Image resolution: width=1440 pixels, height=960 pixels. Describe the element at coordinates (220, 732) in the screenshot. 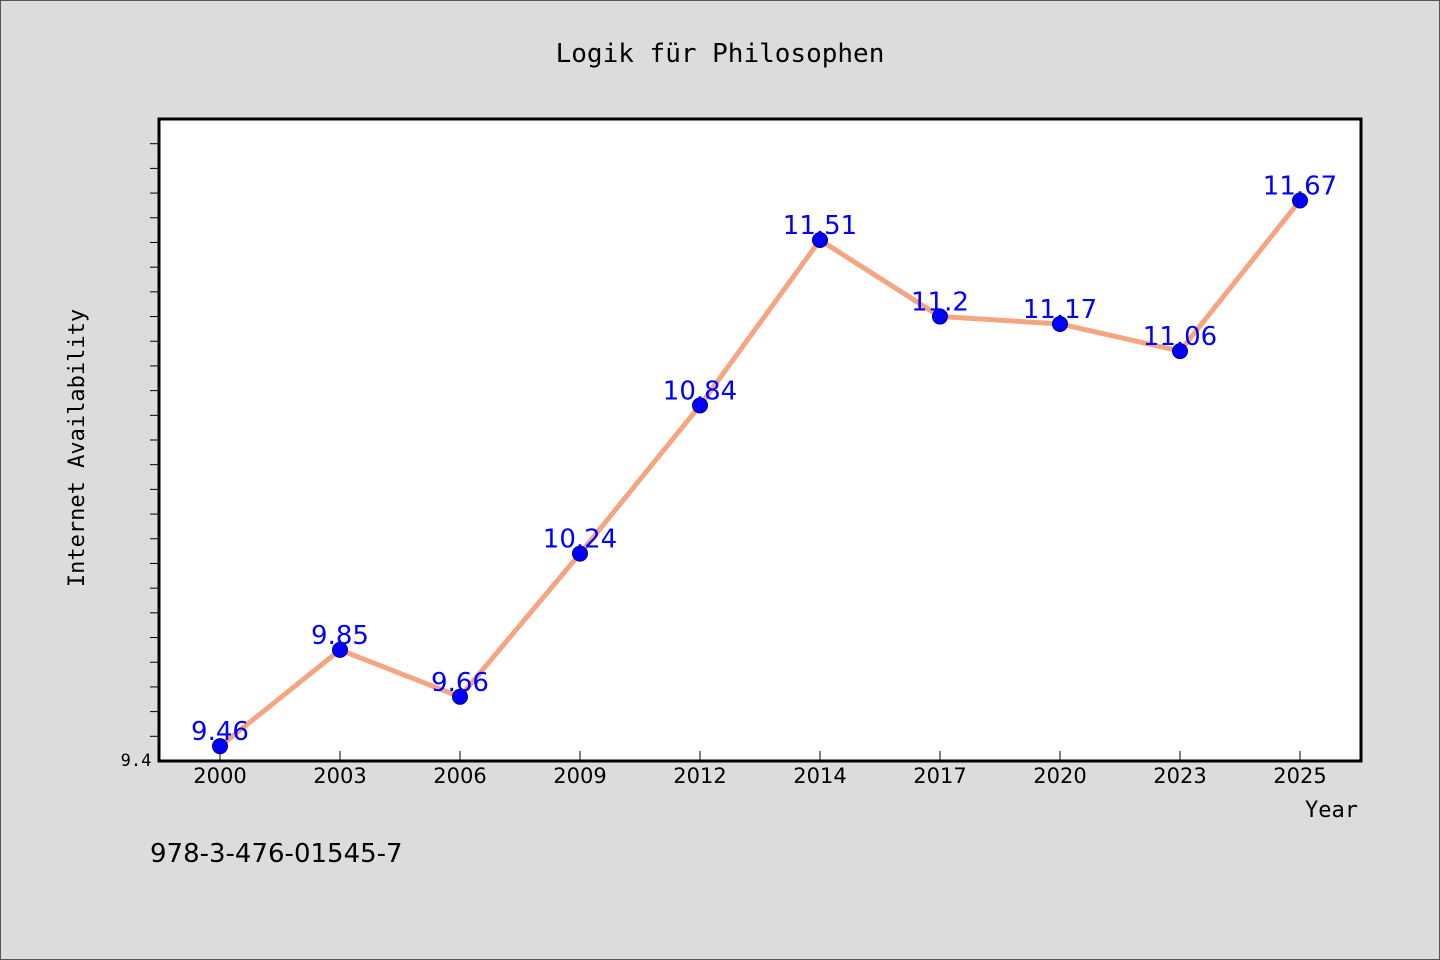

I see `data-label: 9.46` at that location.